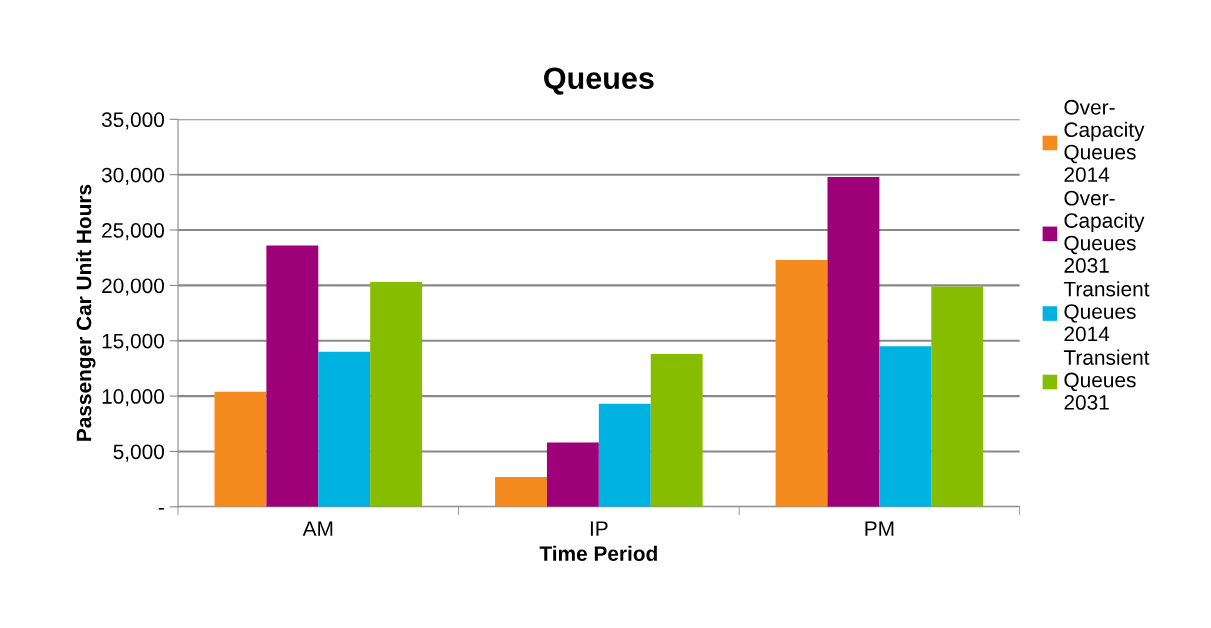  I want to click on y-tick-label: -, so click(161, 509).